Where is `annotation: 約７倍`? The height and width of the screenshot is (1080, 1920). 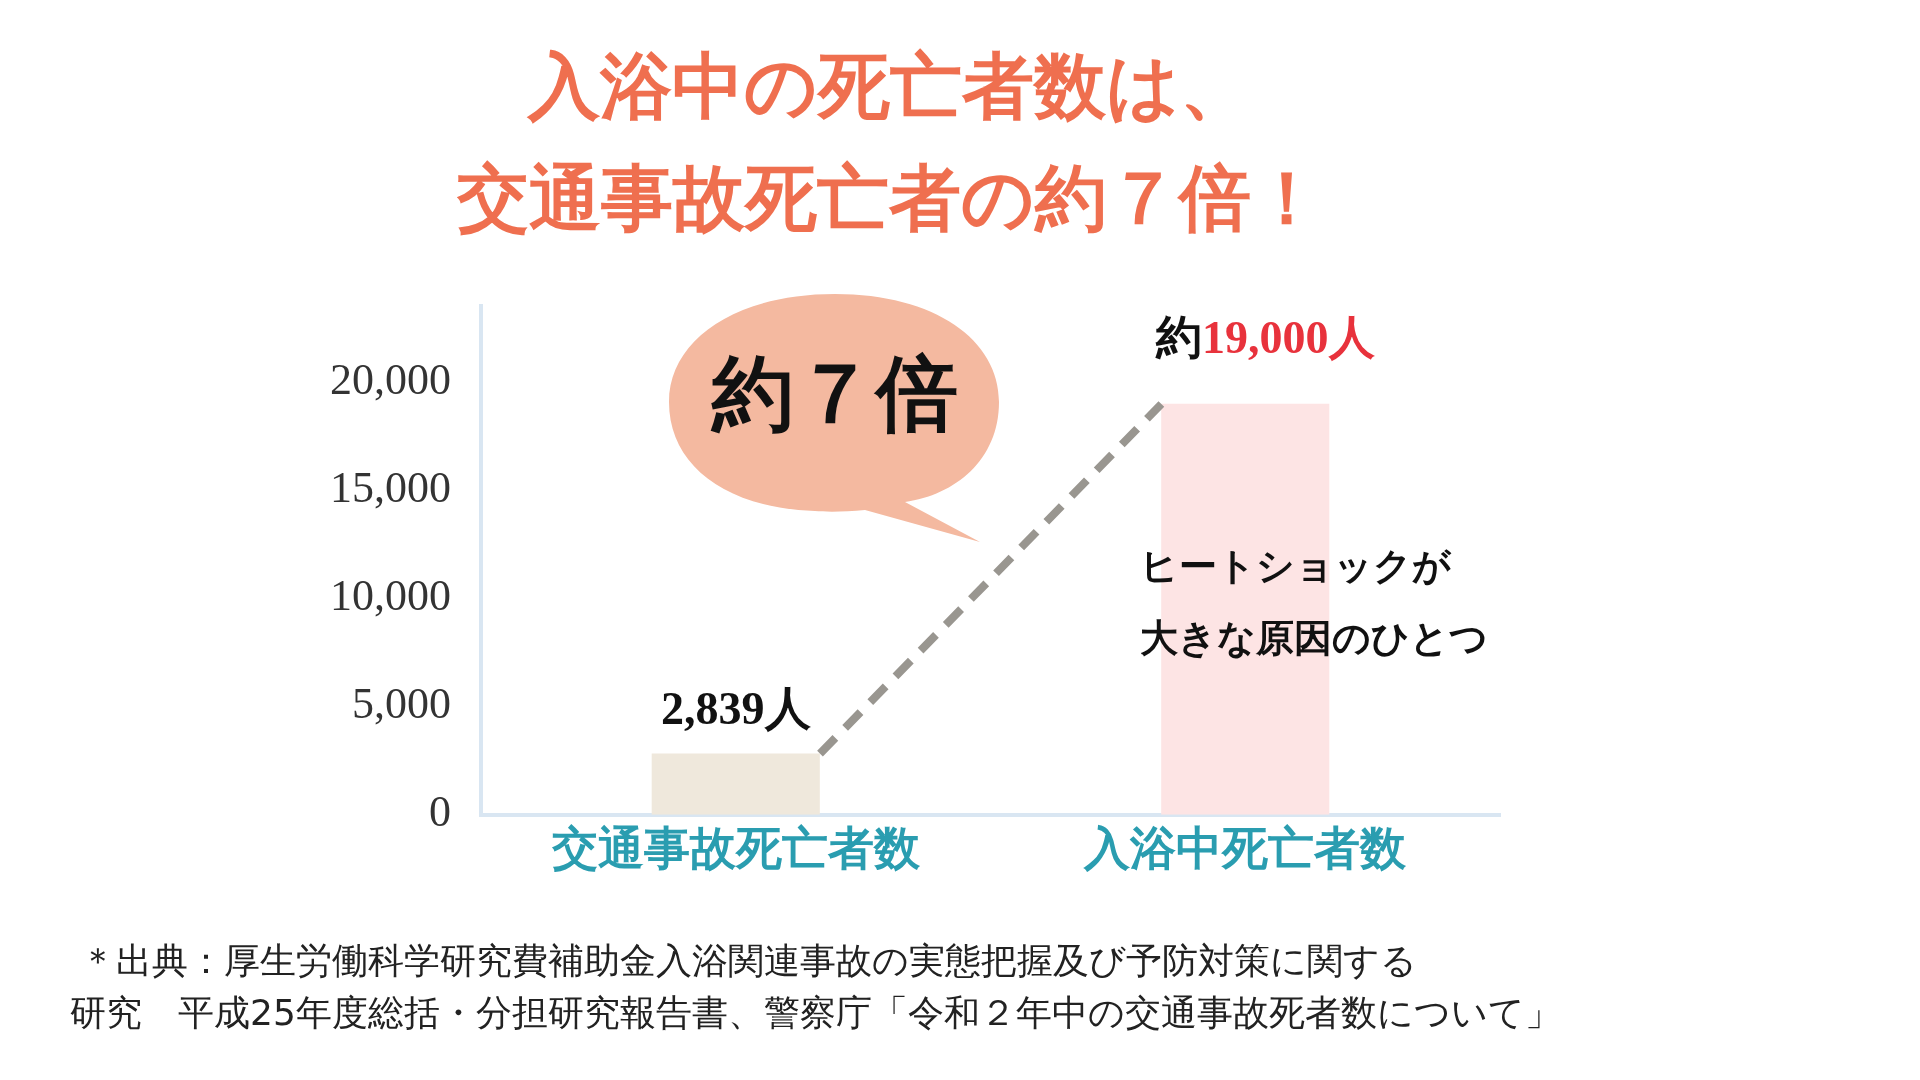 annotation: 約７倍 is located at coordinates (834, 393).